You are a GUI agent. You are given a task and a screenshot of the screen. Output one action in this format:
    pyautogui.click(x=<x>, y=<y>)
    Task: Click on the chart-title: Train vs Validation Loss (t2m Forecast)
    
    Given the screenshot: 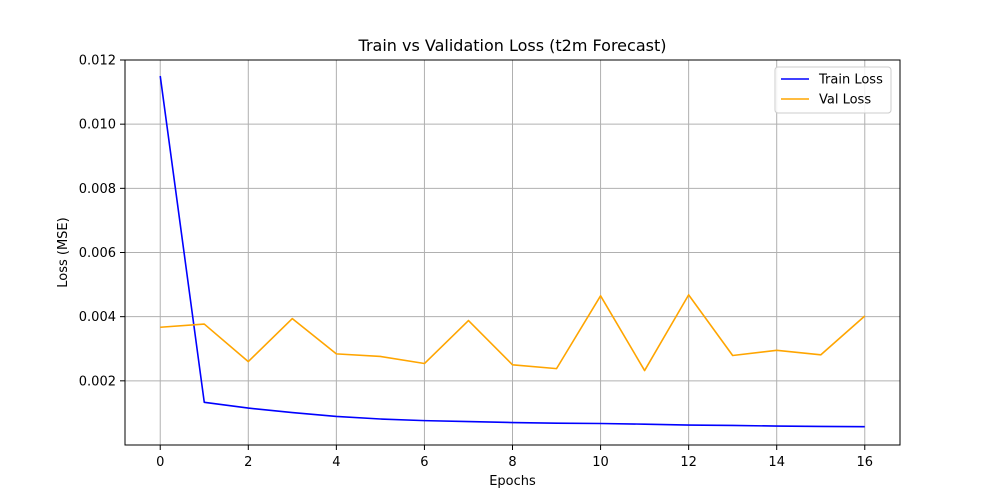 What is the action you would take?
    pyautogui.click(x=512, y=45)
    